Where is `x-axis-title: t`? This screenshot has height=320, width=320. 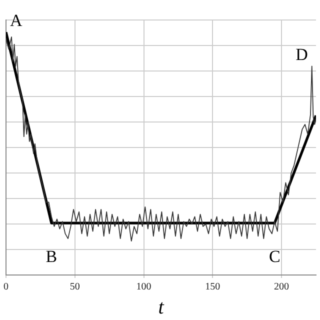
x-axis-title: t is located at coordinates (161, 307).